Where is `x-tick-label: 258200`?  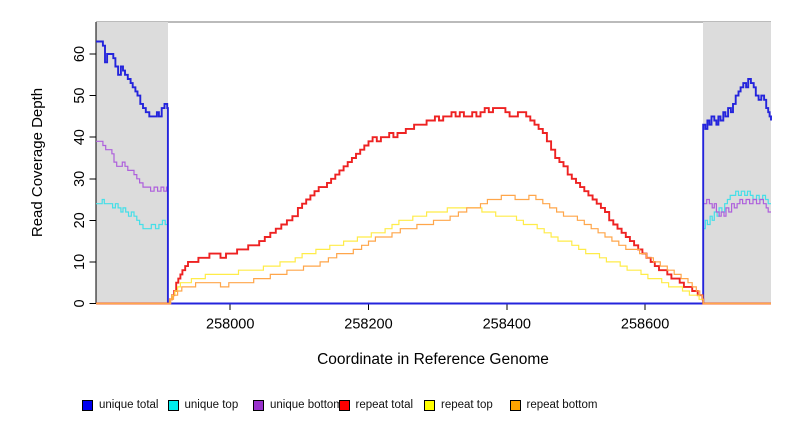 x-tick-label: 258200 is located at coordinates (368, 325).